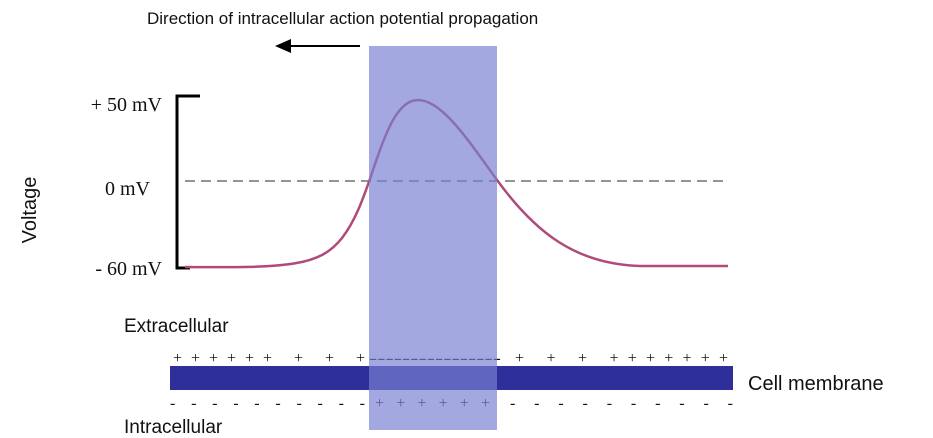  I want to click on bracket, so click(187, 182).